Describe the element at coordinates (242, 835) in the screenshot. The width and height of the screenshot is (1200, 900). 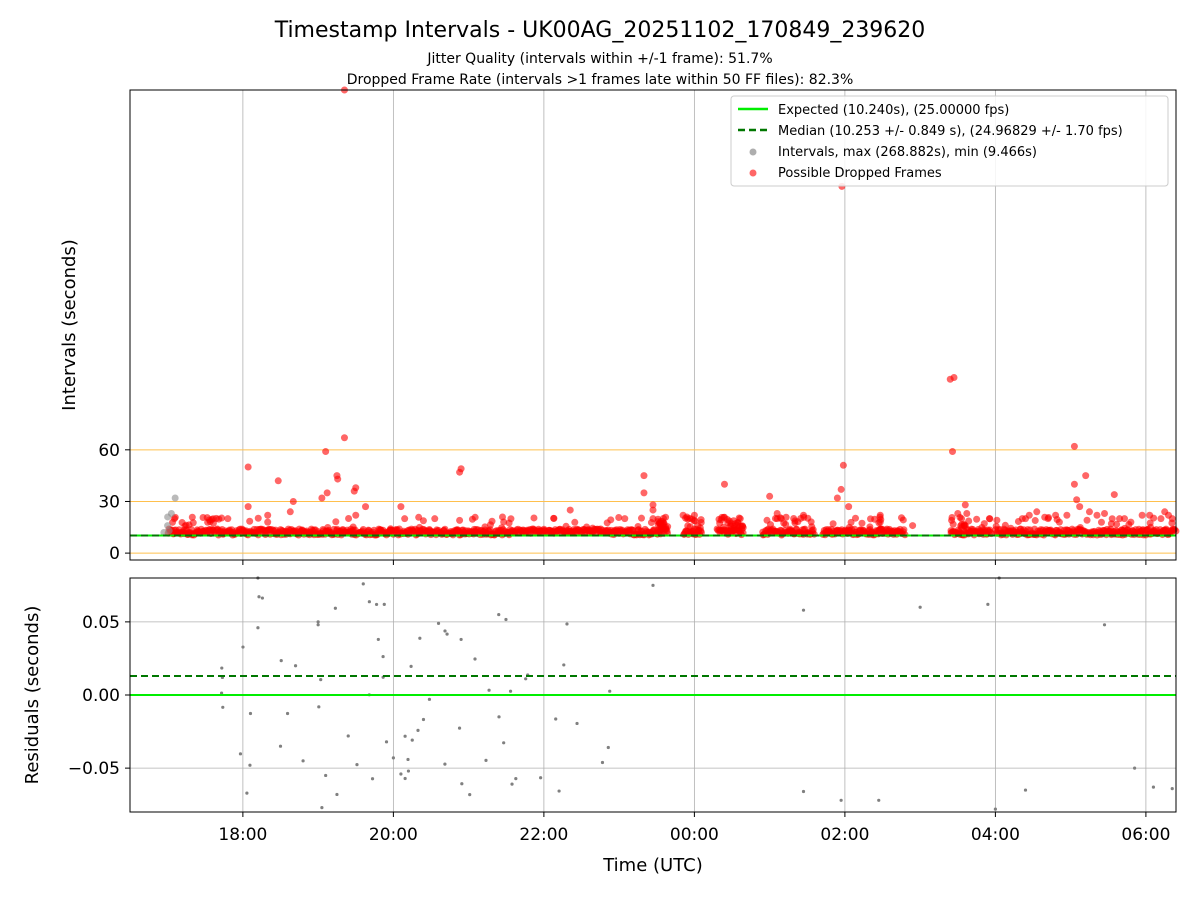
I see `x-tick-label-0: 18:00` at that location.